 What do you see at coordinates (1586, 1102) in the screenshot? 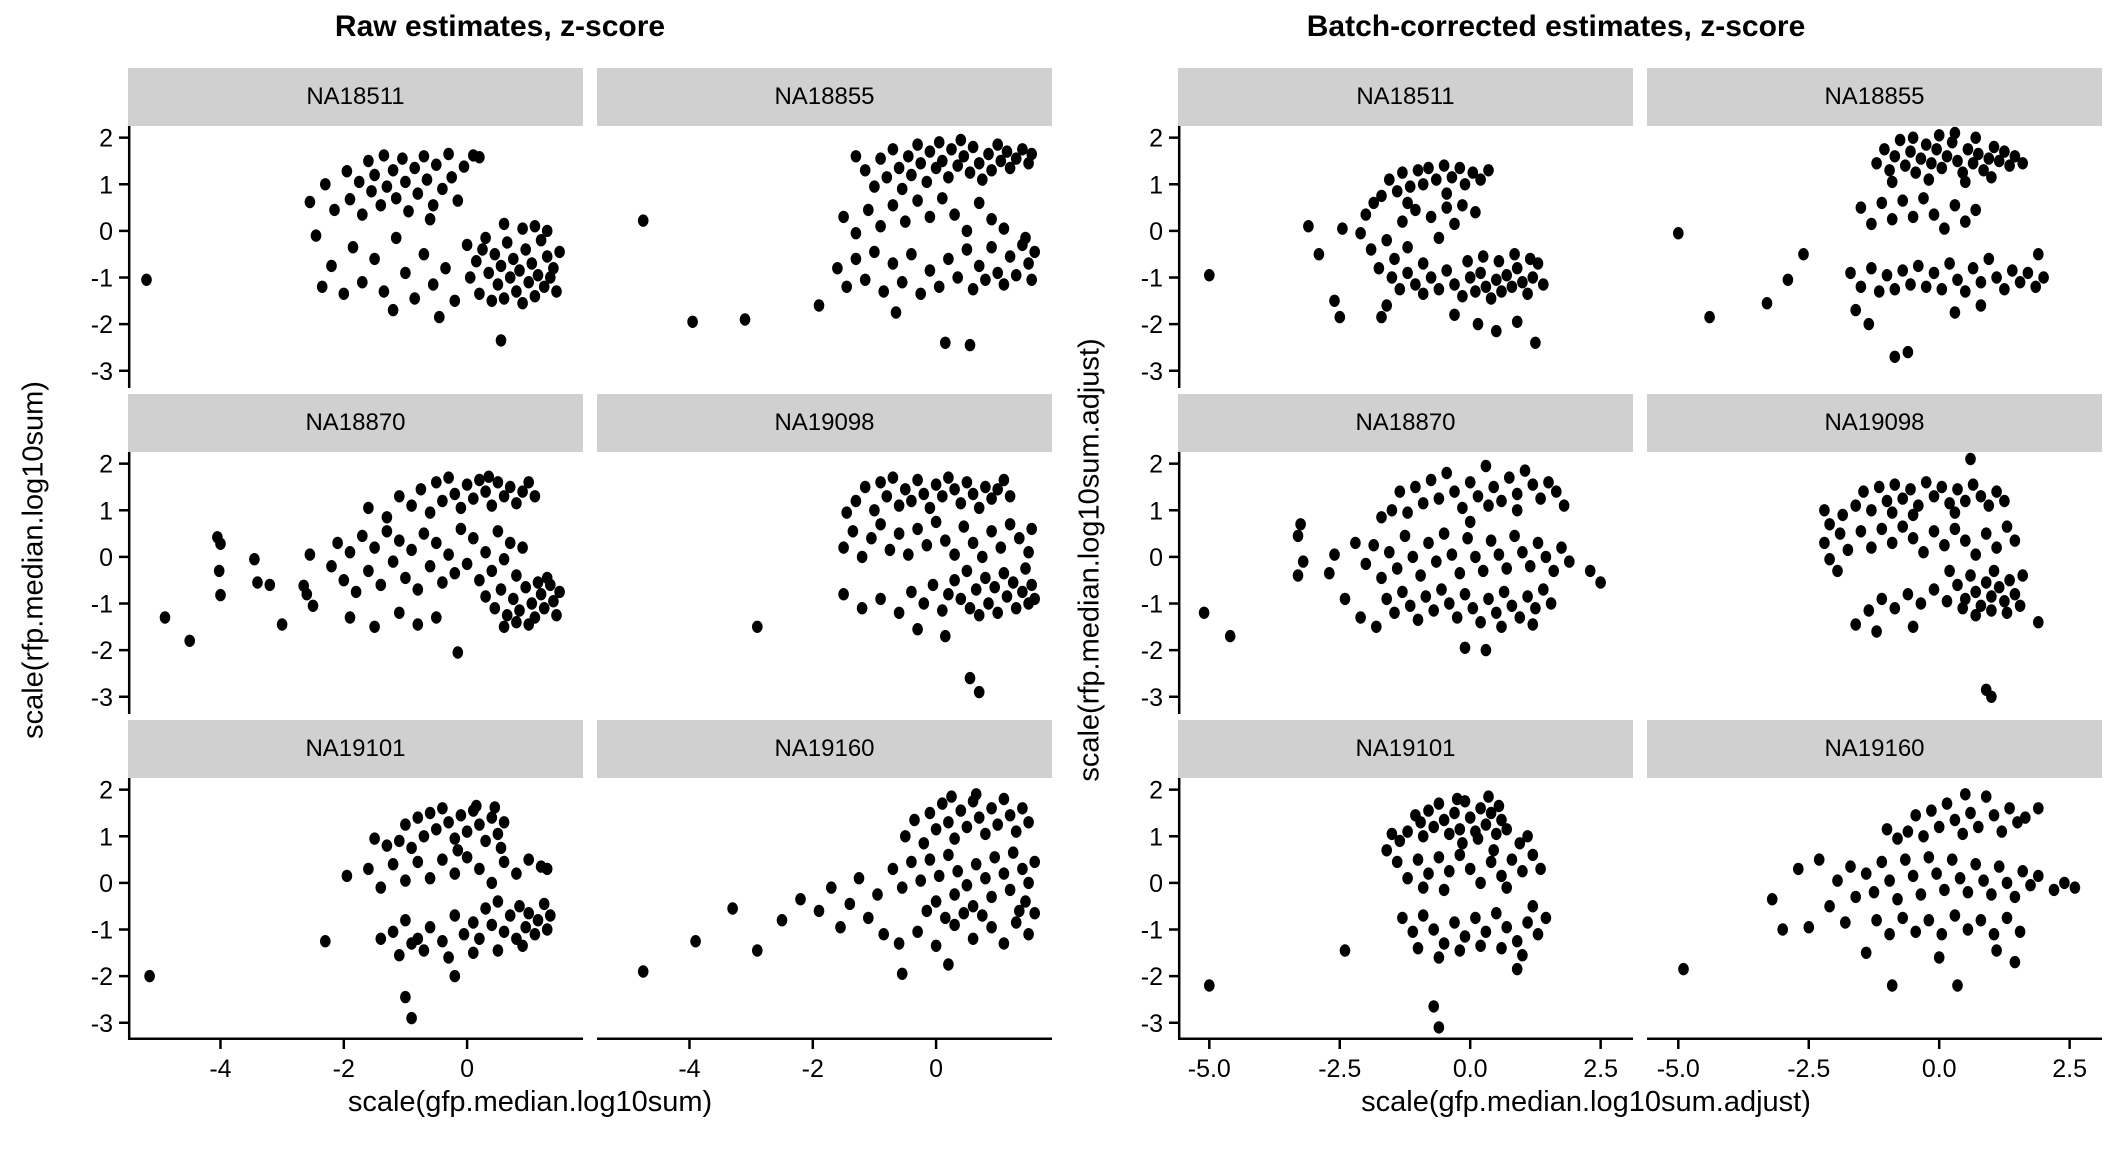
I see `x-axis-label: scale(gfp.median.log10sum.adjust)` at bounding box center [1586, 1102].